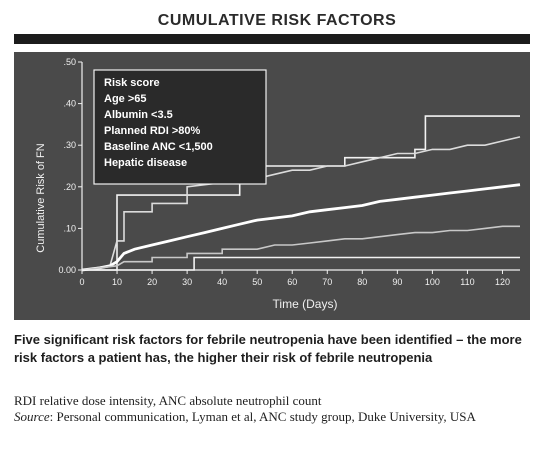  I want to click on header-bar, so click(272, 39).